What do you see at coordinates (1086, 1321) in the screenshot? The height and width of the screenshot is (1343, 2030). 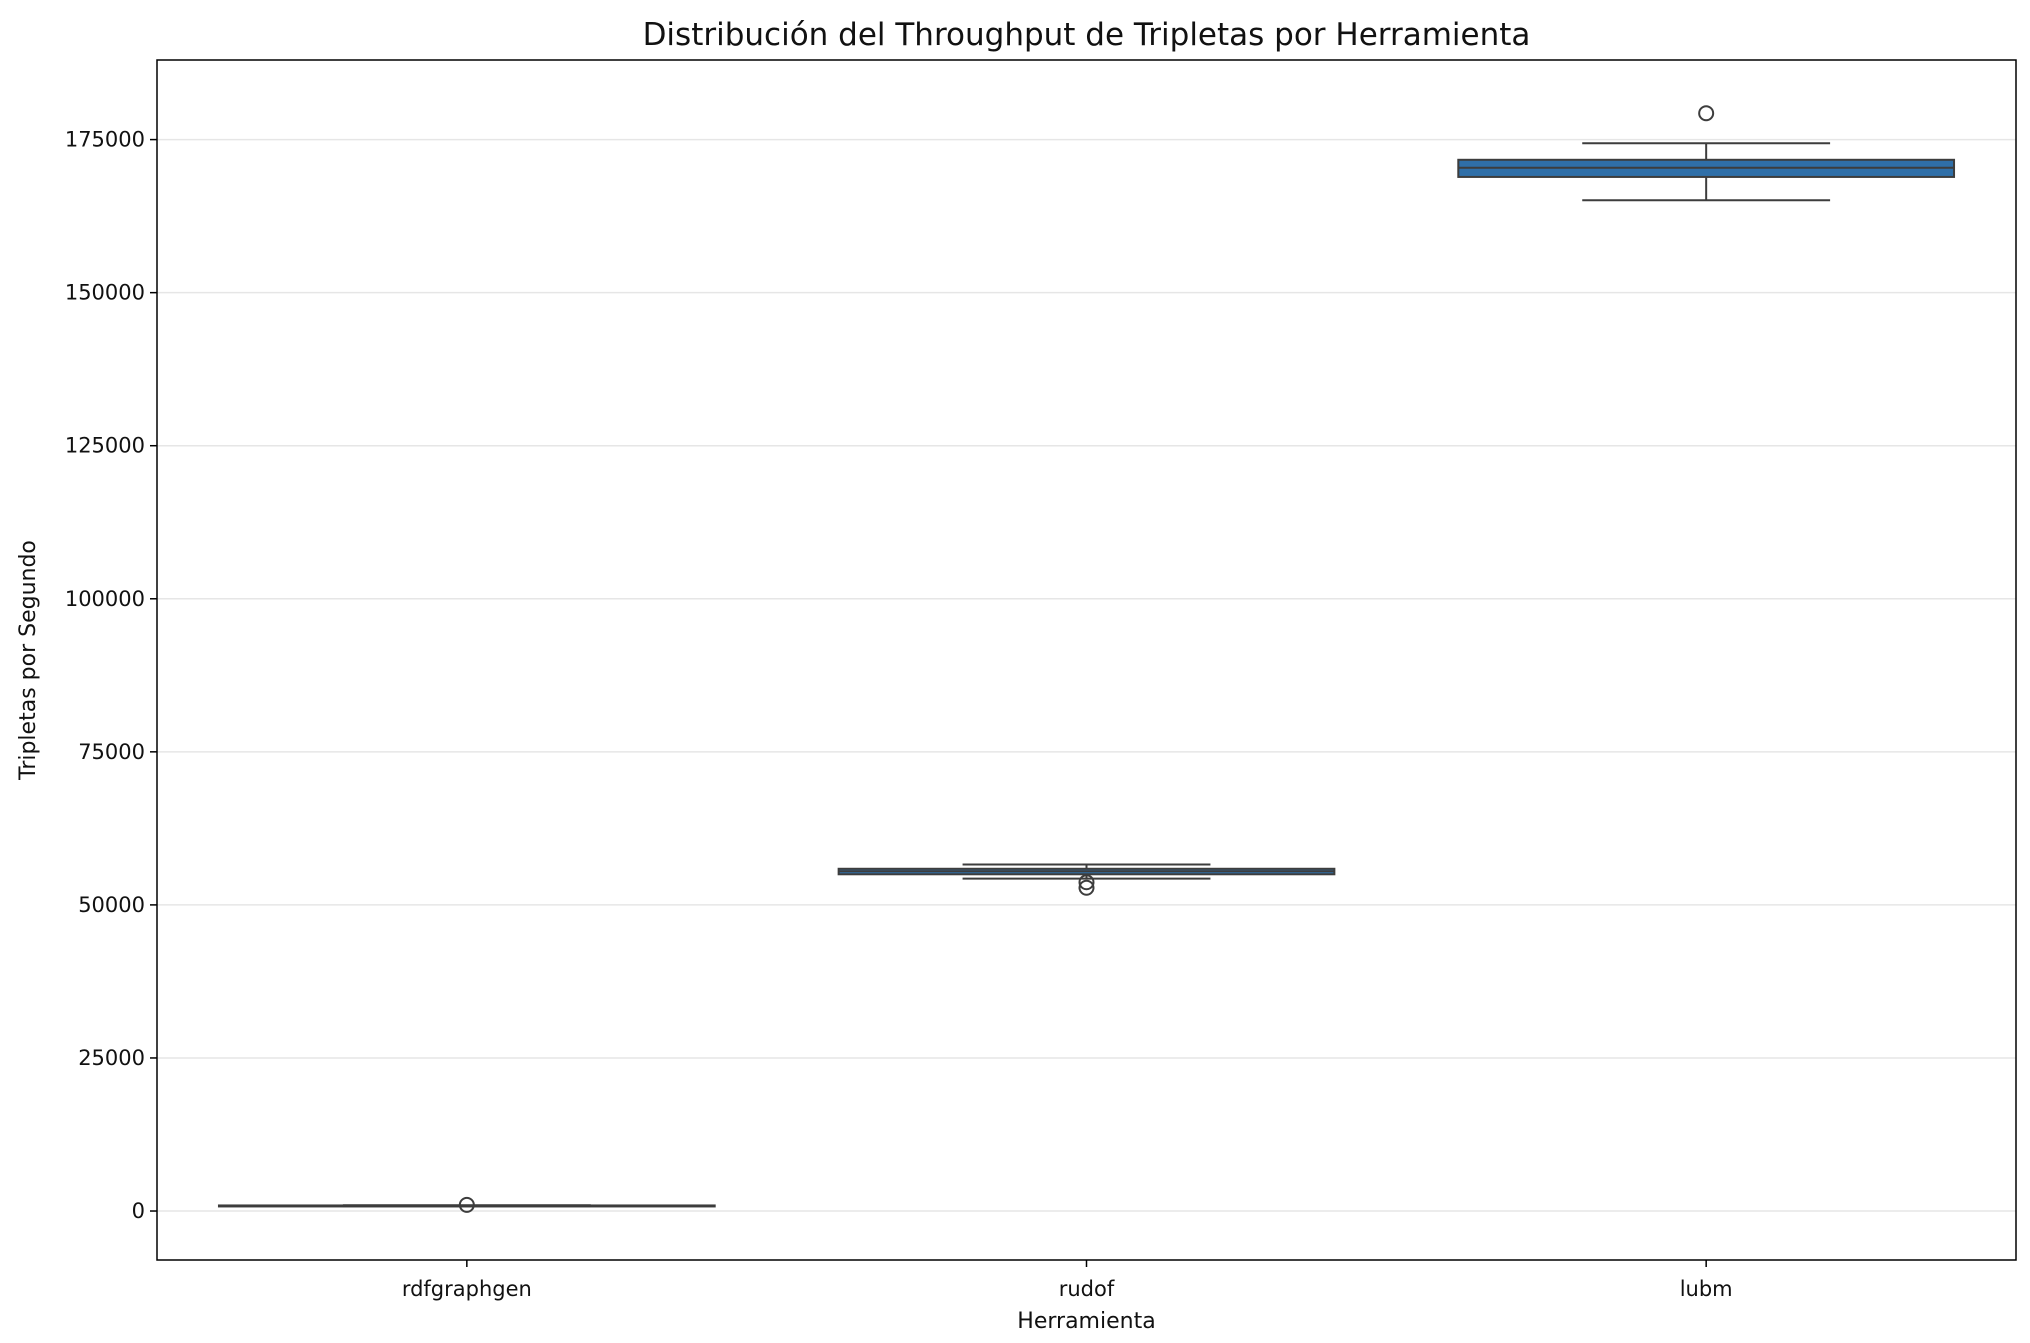 I see `x-axis-label: Herramienta` at bounding box center [1086, 1321].